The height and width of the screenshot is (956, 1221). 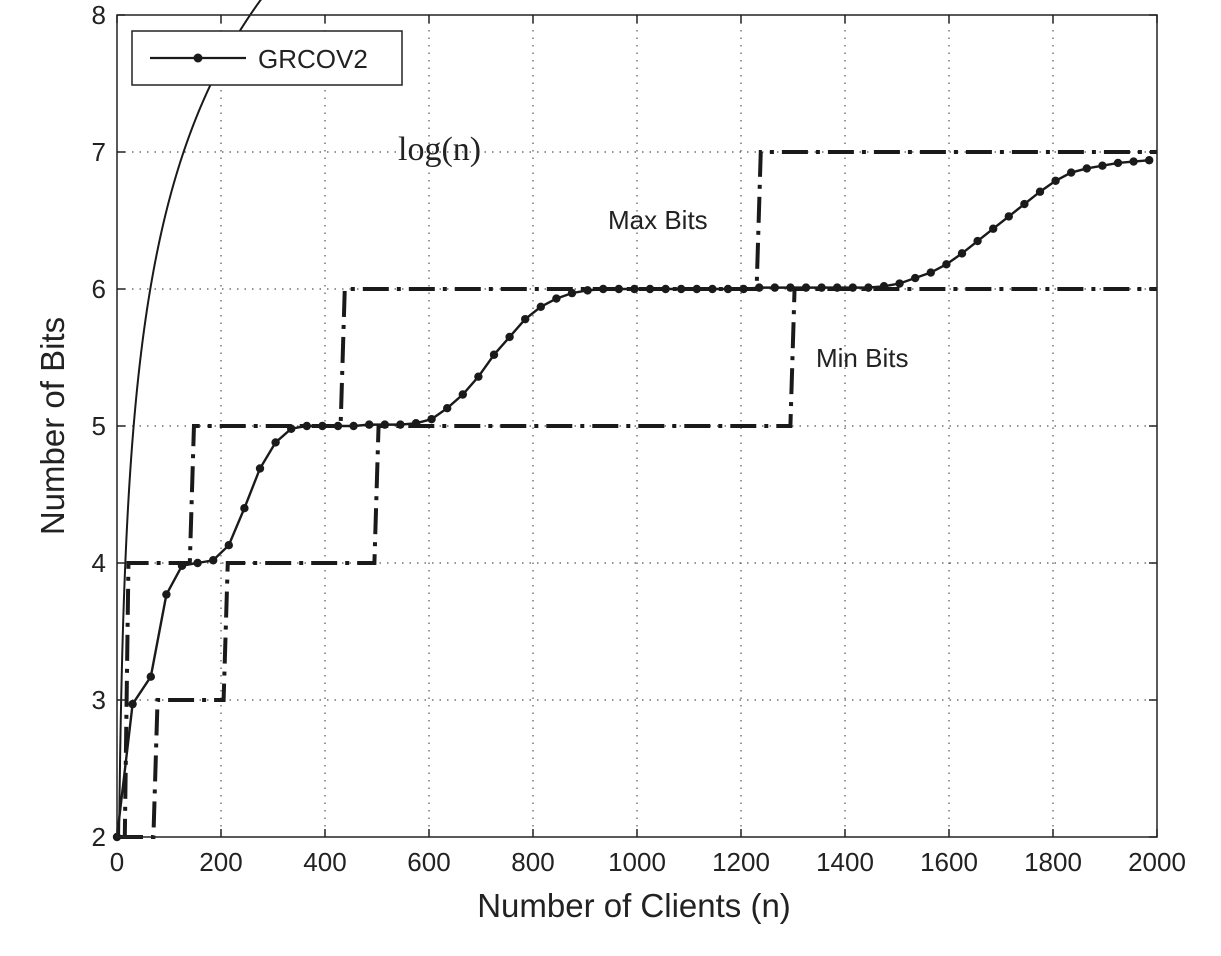 What do you see at coordinates (99, 289) in the screenshot?
I see `y-tick-label: 6` at bounding box center [99, 289].